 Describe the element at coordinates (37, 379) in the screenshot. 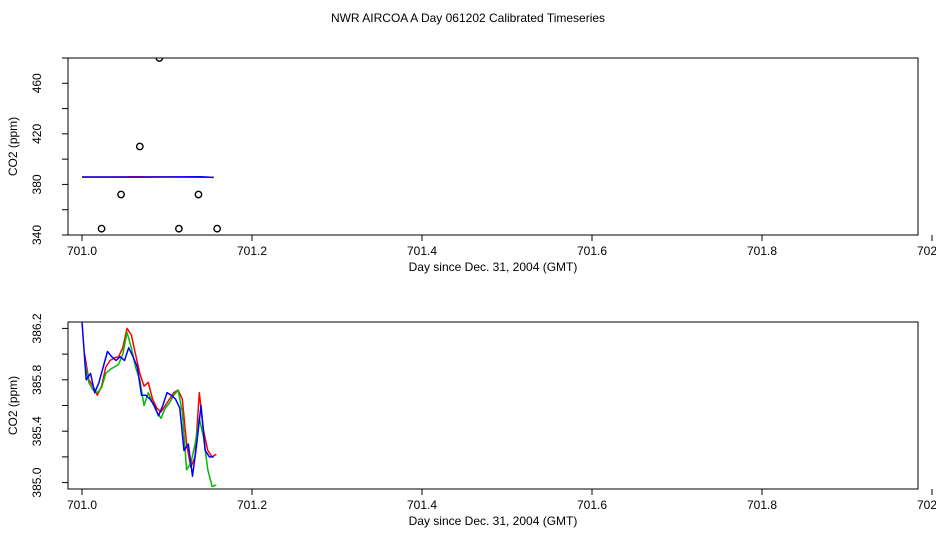

I see `y-tick-label: 385.8` at that location.